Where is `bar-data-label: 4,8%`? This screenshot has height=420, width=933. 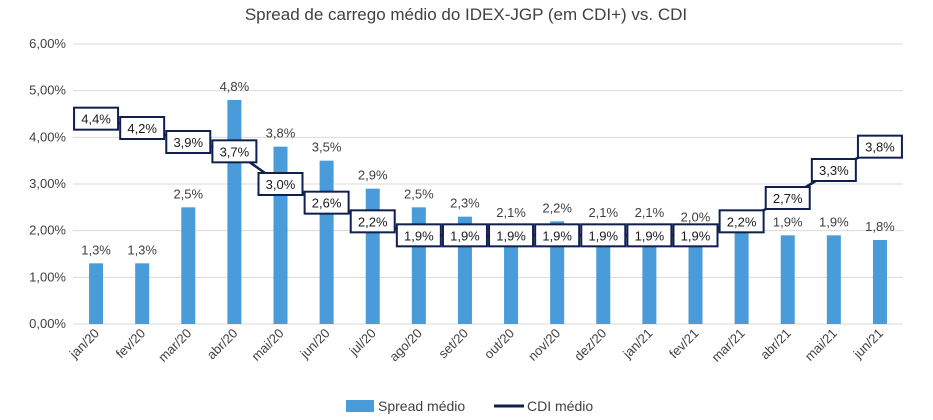
bar-data-label: 4,8% is located at coordinates (235, 86).